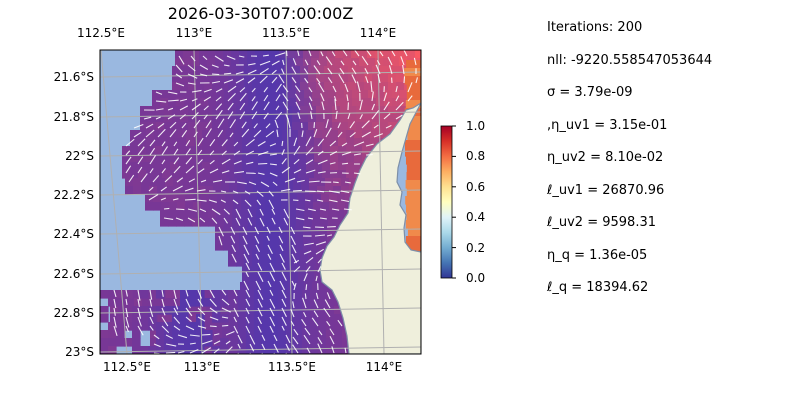 Image resolution: width=800 pixels, height=400 pixels. What do you see at coordinates (260, 114) in the screenshot?
I see `graticule-line` at bounding box center [260, 114].